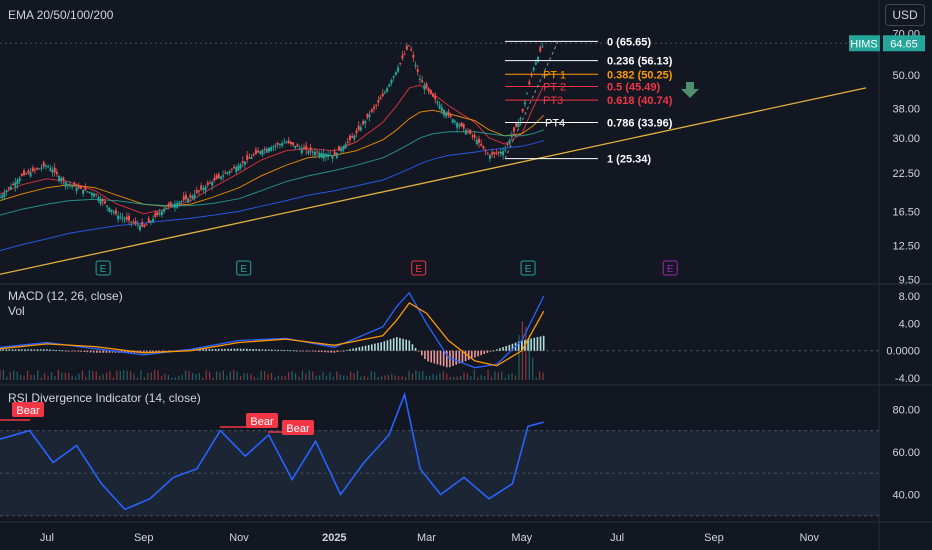  Describe the element at coordinates (906, 174) in the screenshot. I see `y-tick-label: 22.50` at that location.